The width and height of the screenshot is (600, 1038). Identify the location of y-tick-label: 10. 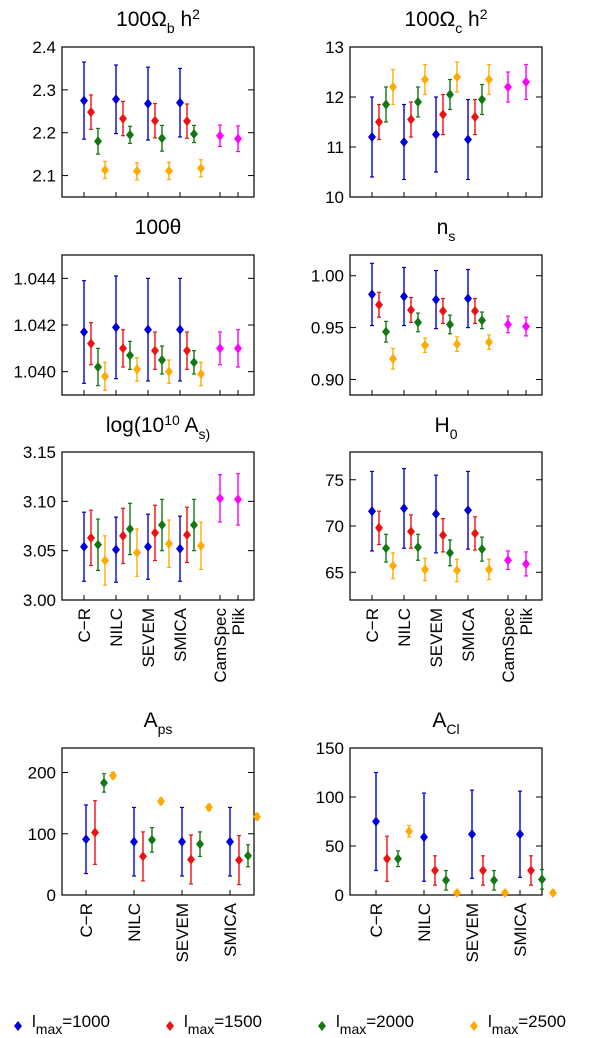
(334, 197).